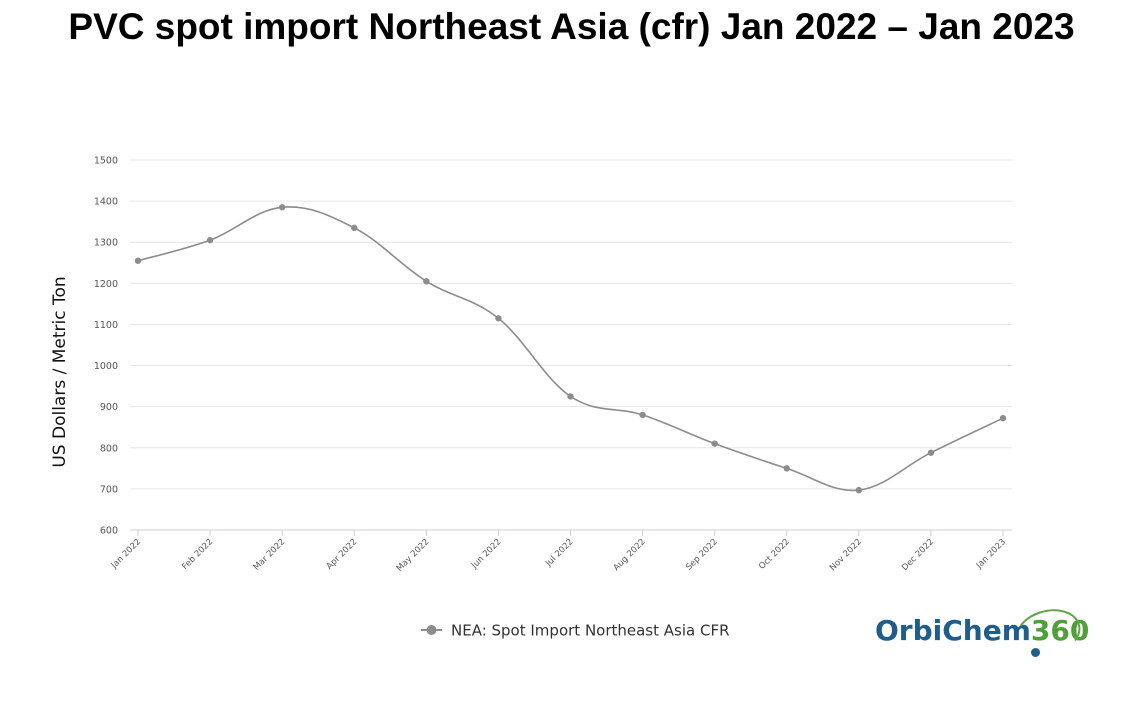  Describe the element at coordinates (106, 202) in the screenshot. I see `y-tick-label: 1400` at that location.